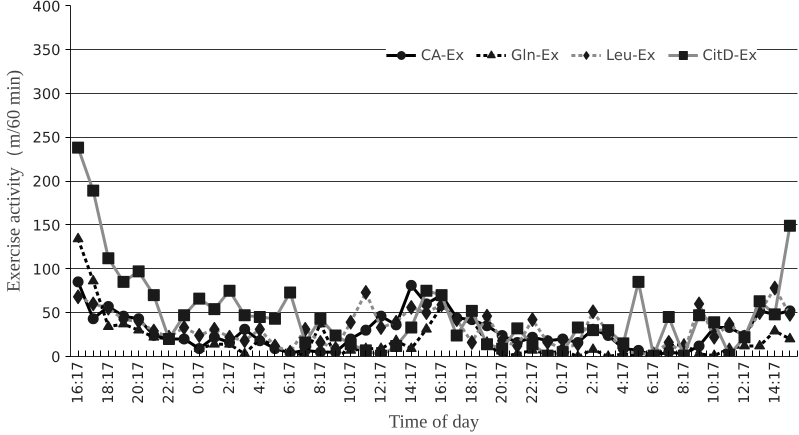 The width and height of the screenshot is (799, 435). Describe the element at coordinates (46, 138) in the screenshot. I see `y-tick-label: 250` at that location.